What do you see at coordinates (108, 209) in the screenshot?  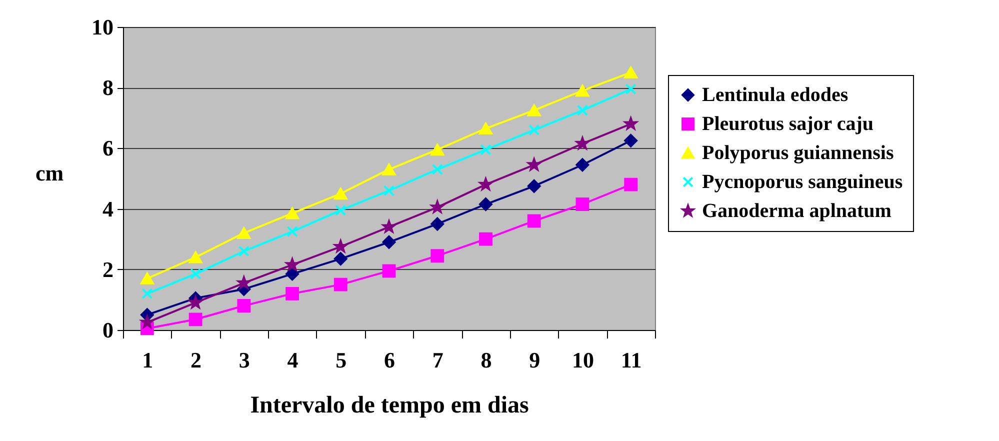 I see `y-tick-label: 4` at bounding box center [108, 209].